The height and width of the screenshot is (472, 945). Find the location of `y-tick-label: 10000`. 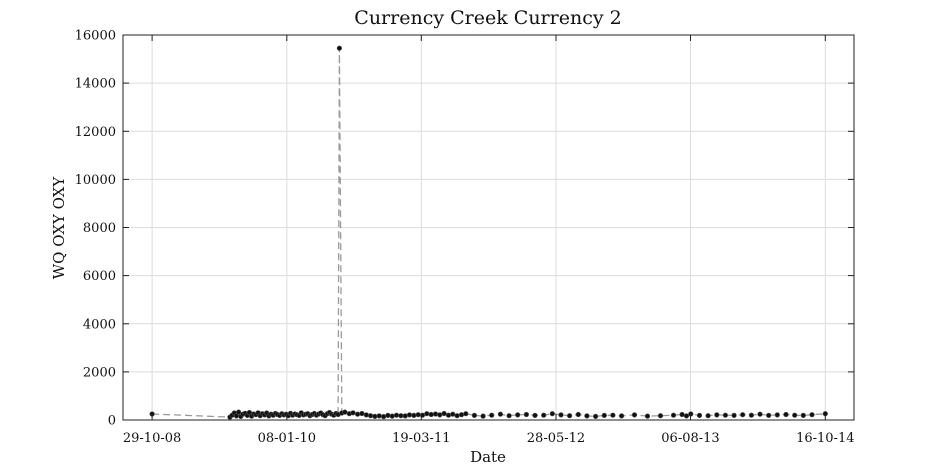

y-tick-label: 10000 is located at coordinates (95, 180).